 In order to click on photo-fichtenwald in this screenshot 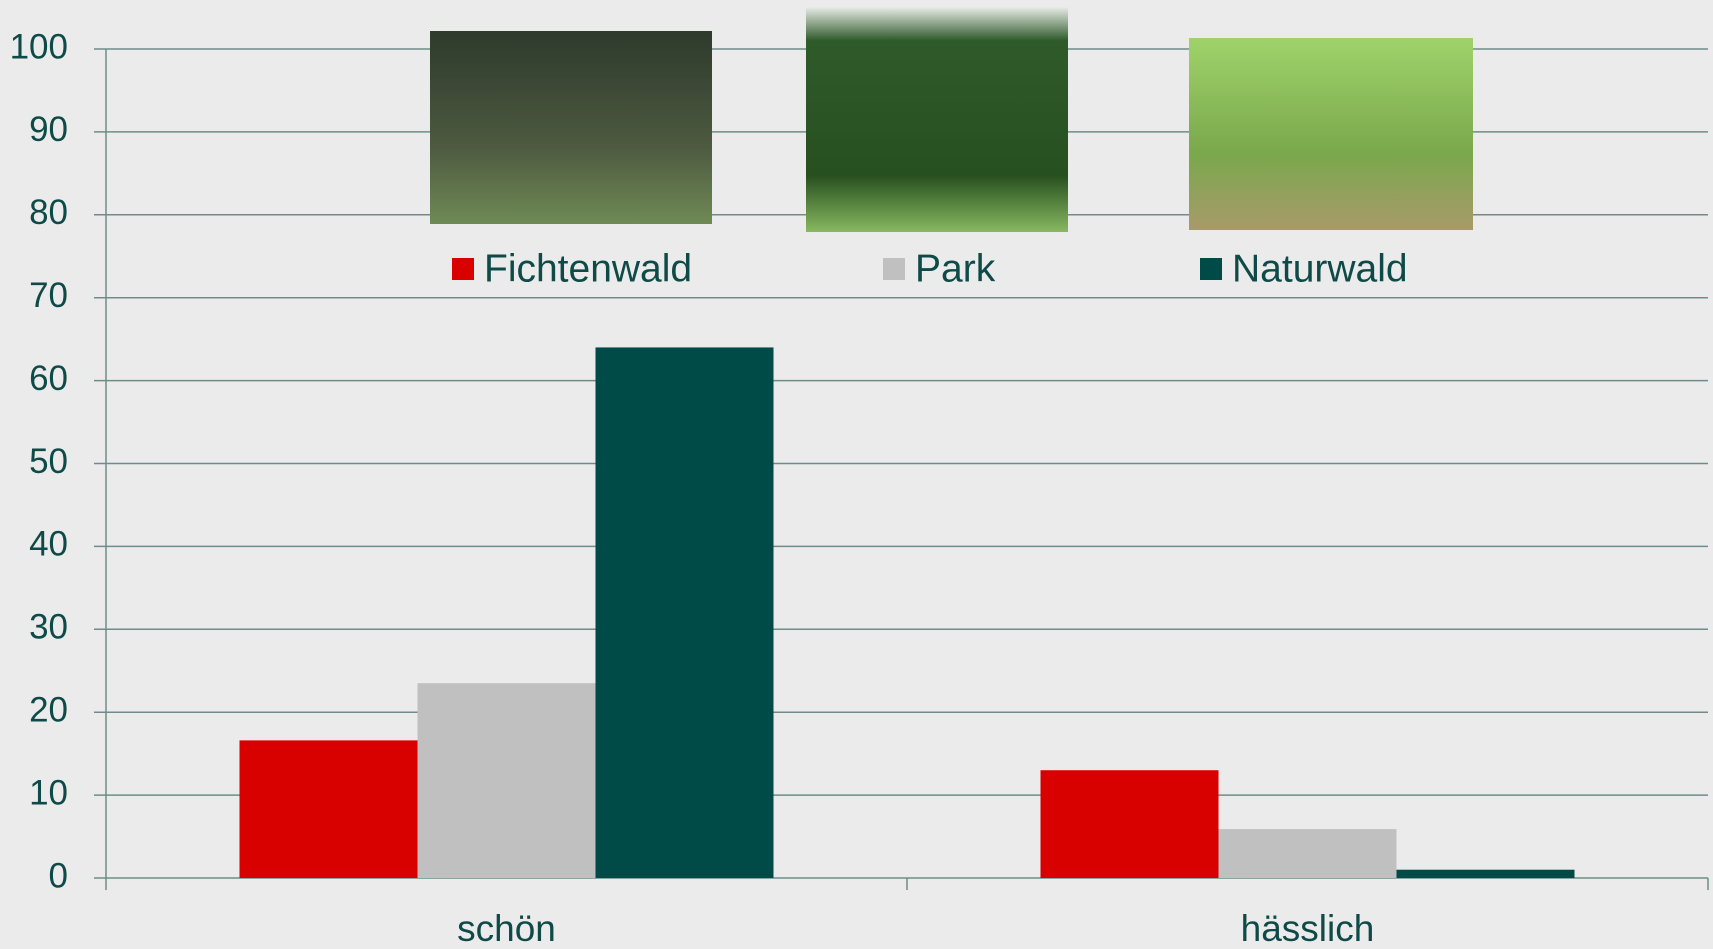, I will do `click(571, 127)`.